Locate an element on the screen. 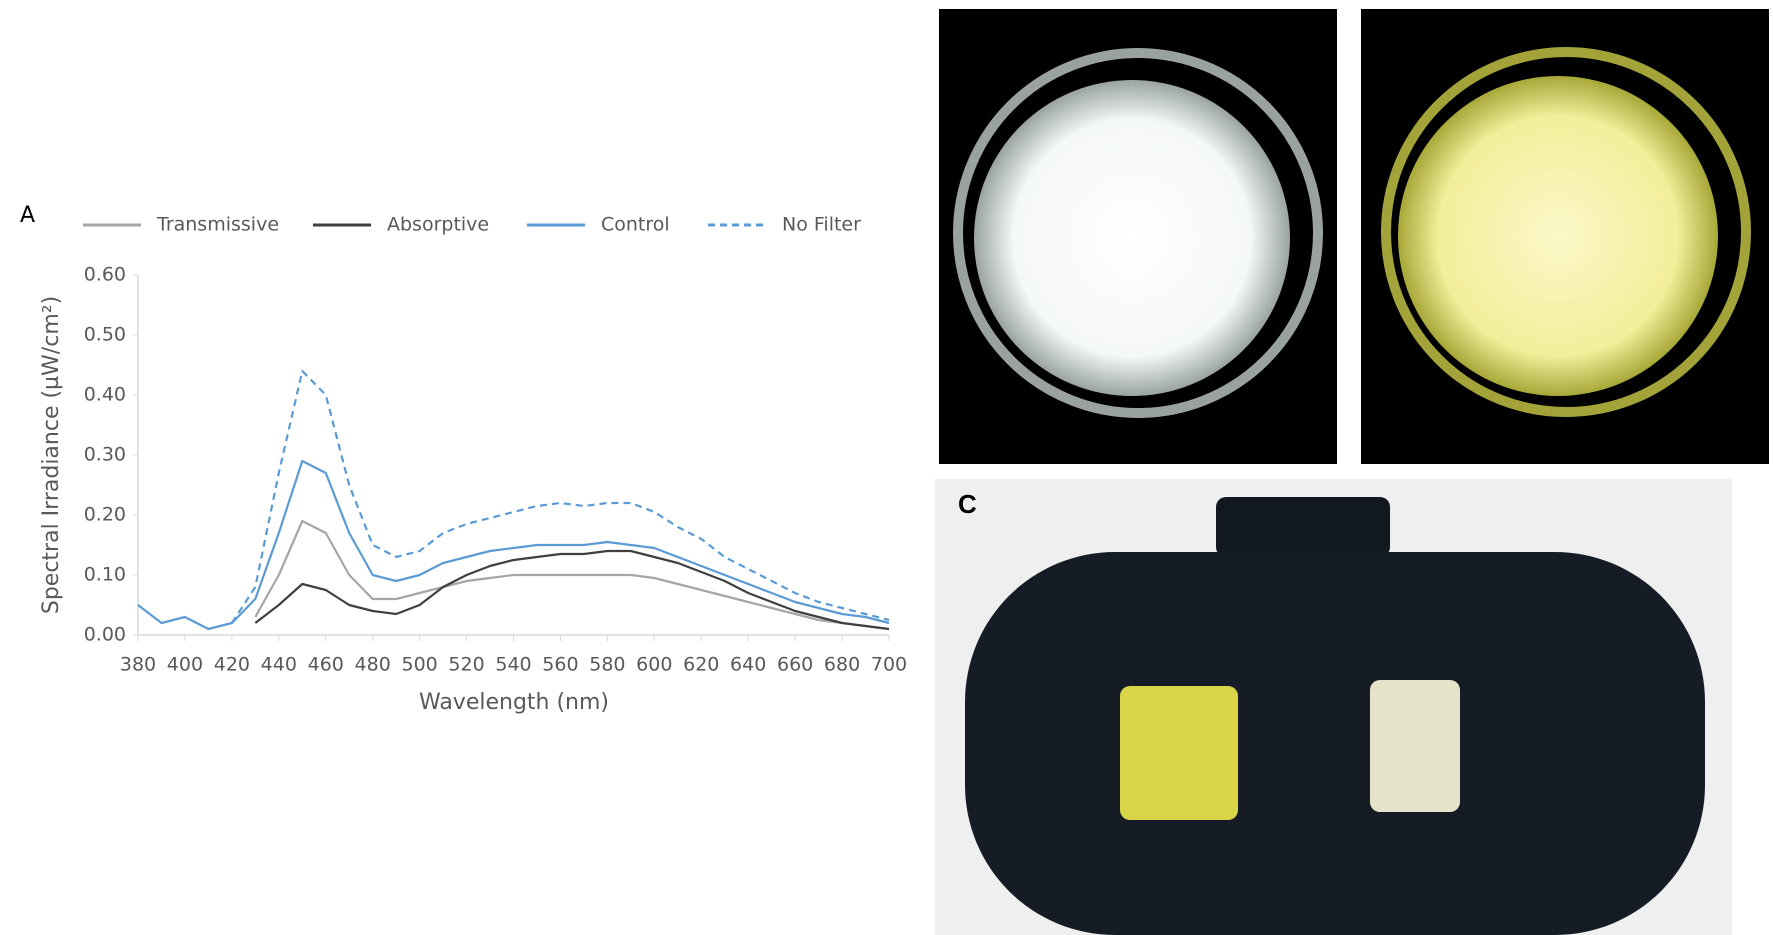 The height and width of the screenshot is (935, 1773). y-tick-label: 0.20 is located at coordinates (105, 515).